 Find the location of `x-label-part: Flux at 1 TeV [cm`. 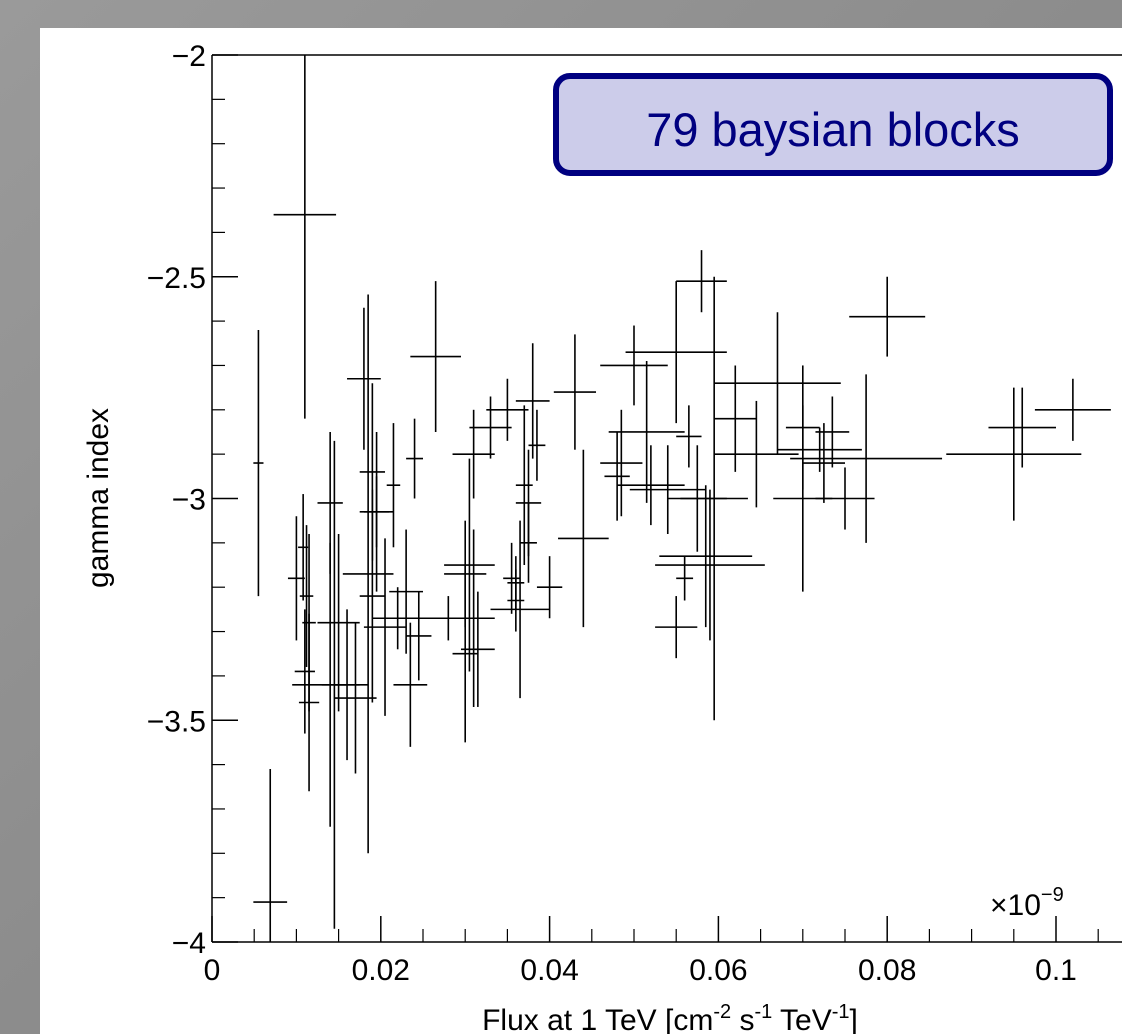

x-label-part: Flux at 1 TeV [cm is located at coordinates (597, 1019).